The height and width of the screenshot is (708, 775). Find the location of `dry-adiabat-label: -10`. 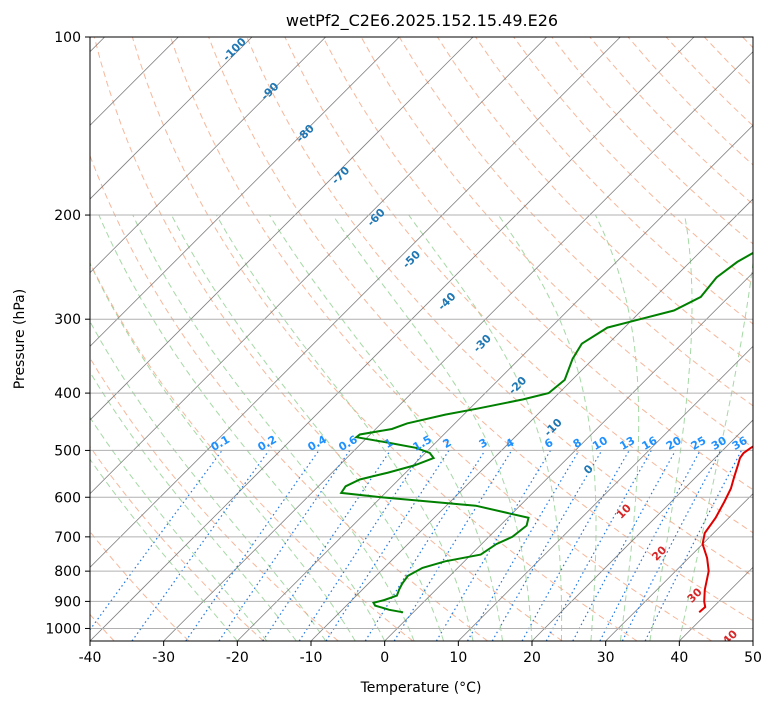

dry-adiabat-label: -10 is located at coordinates (553, 427).